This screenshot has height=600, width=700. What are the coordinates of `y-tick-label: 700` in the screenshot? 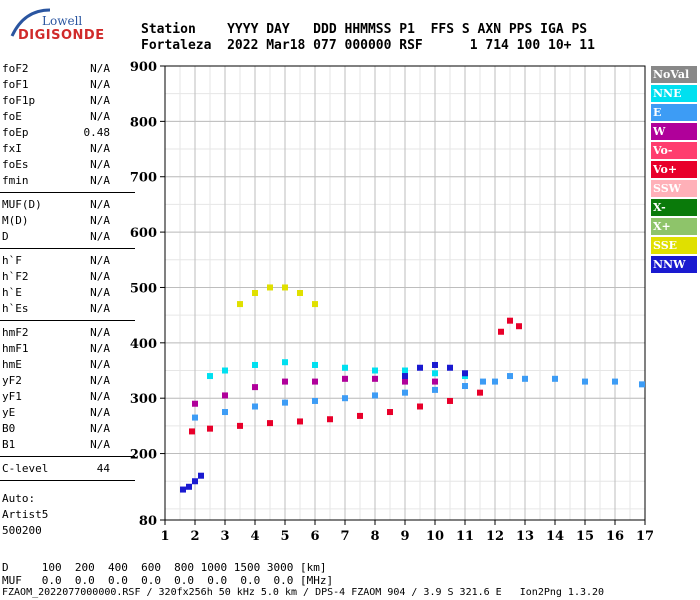 It's located at (143, 178).